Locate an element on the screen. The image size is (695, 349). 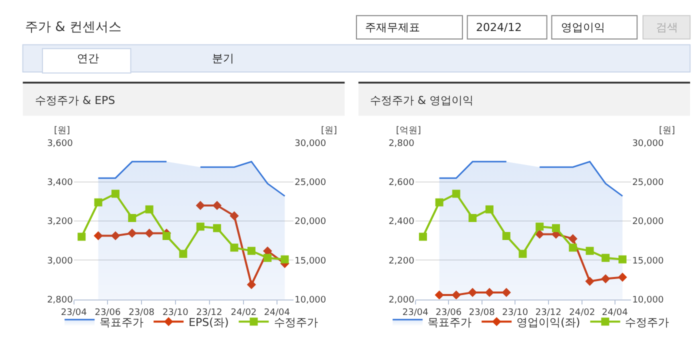
text: 영업이익 is located at coordinates (583, 27).